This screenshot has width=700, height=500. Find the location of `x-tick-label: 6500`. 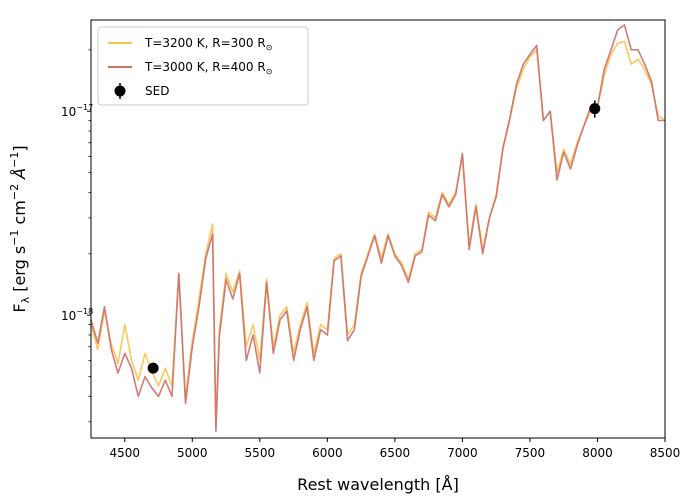

x-tick-label: 6500 is located at coordinates (395, 453).